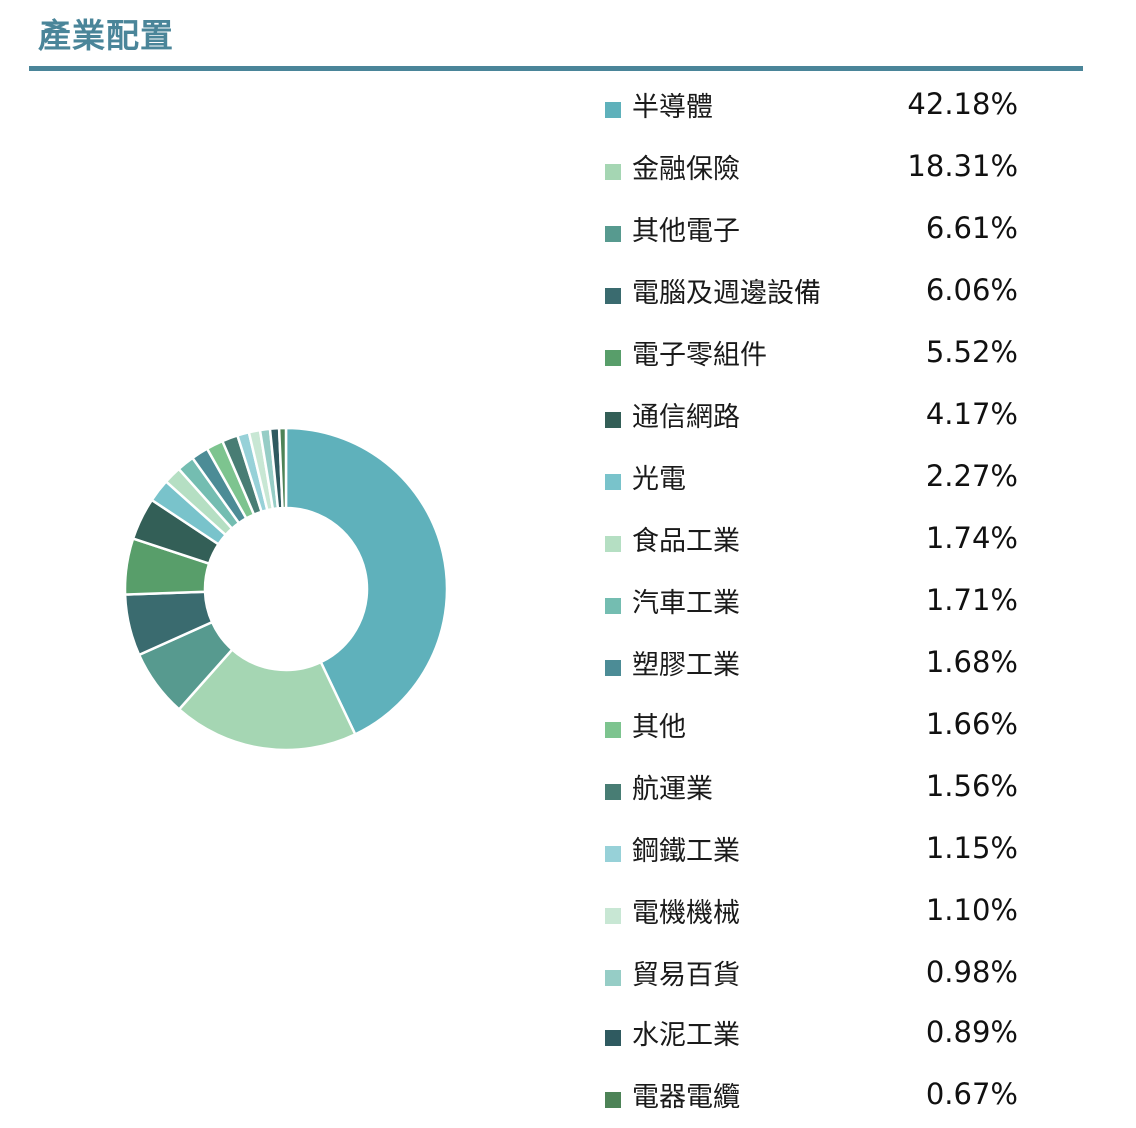 Image resolution: width=1136 pixels, height=1128 pixels. Describe the element at coordinates (815, 659) in the screenshot. I see `legend-item: 塑膠工業 1.68%` at that location.